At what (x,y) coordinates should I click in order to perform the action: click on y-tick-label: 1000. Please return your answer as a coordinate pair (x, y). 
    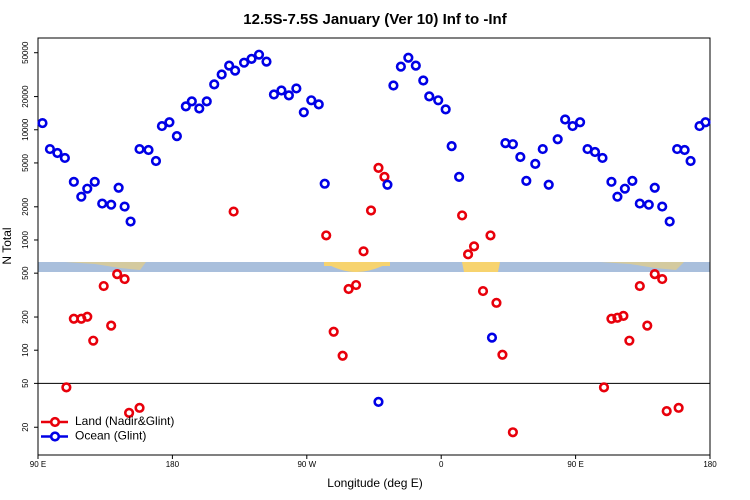
    Looking at the image, I should click on (25, 240).